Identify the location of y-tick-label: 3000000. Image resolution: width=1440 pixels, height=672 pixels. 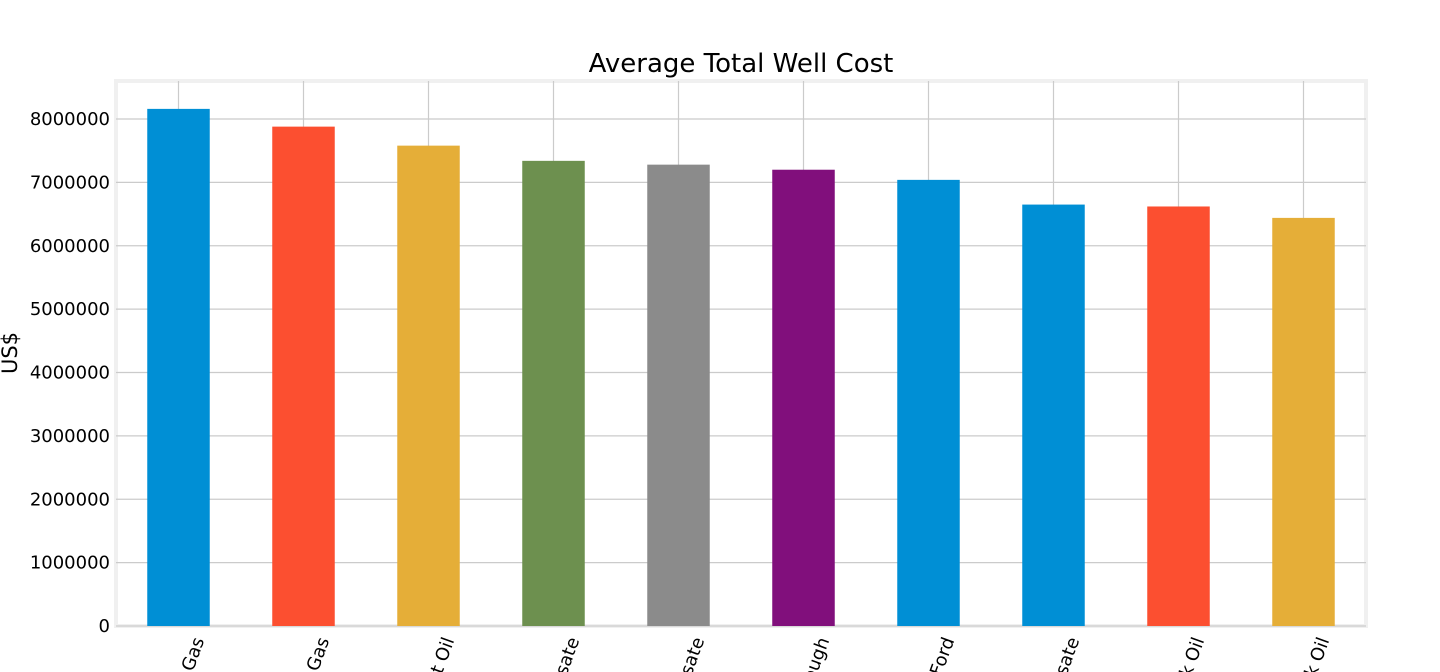
(70, 436).